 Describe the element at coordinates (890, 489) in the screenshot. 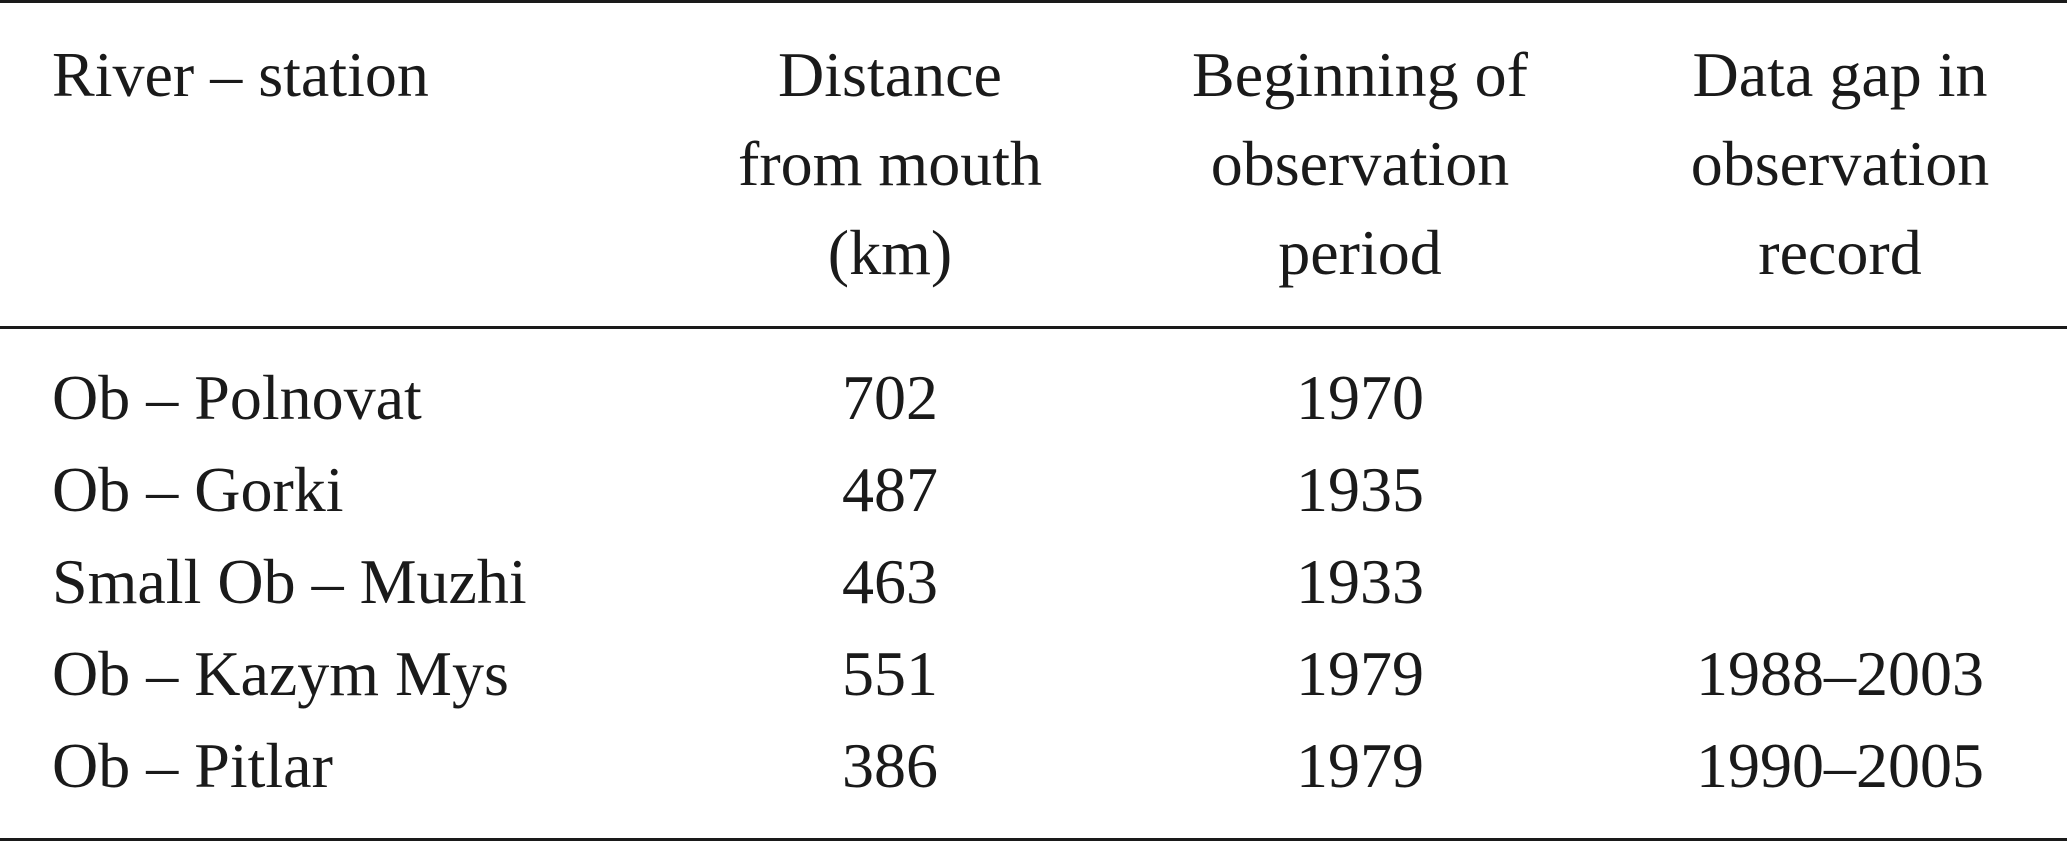

I see `distance-cell: 487` at that location.